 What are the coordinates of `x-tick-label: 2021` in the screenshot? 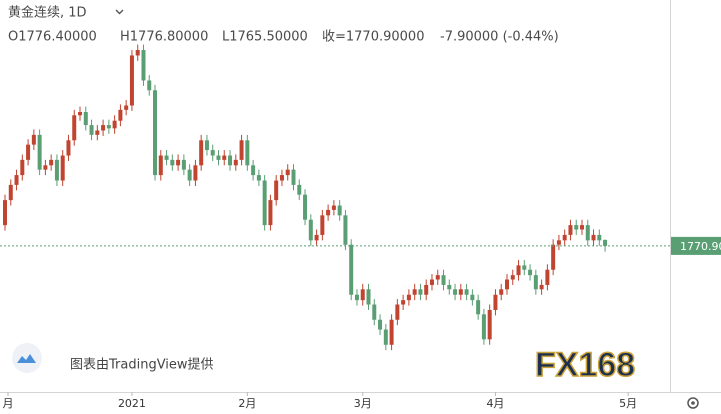 It's located at (132, 403).